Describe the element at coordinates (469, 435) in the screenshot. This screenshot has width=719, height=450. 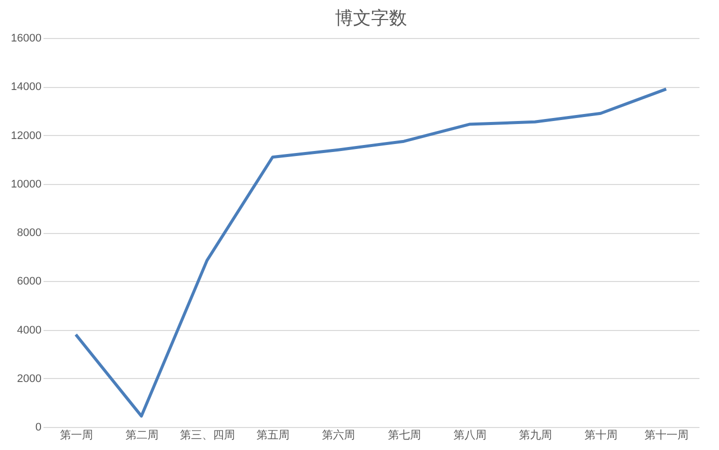
I see `x-tick-label: 第八周` at that location.